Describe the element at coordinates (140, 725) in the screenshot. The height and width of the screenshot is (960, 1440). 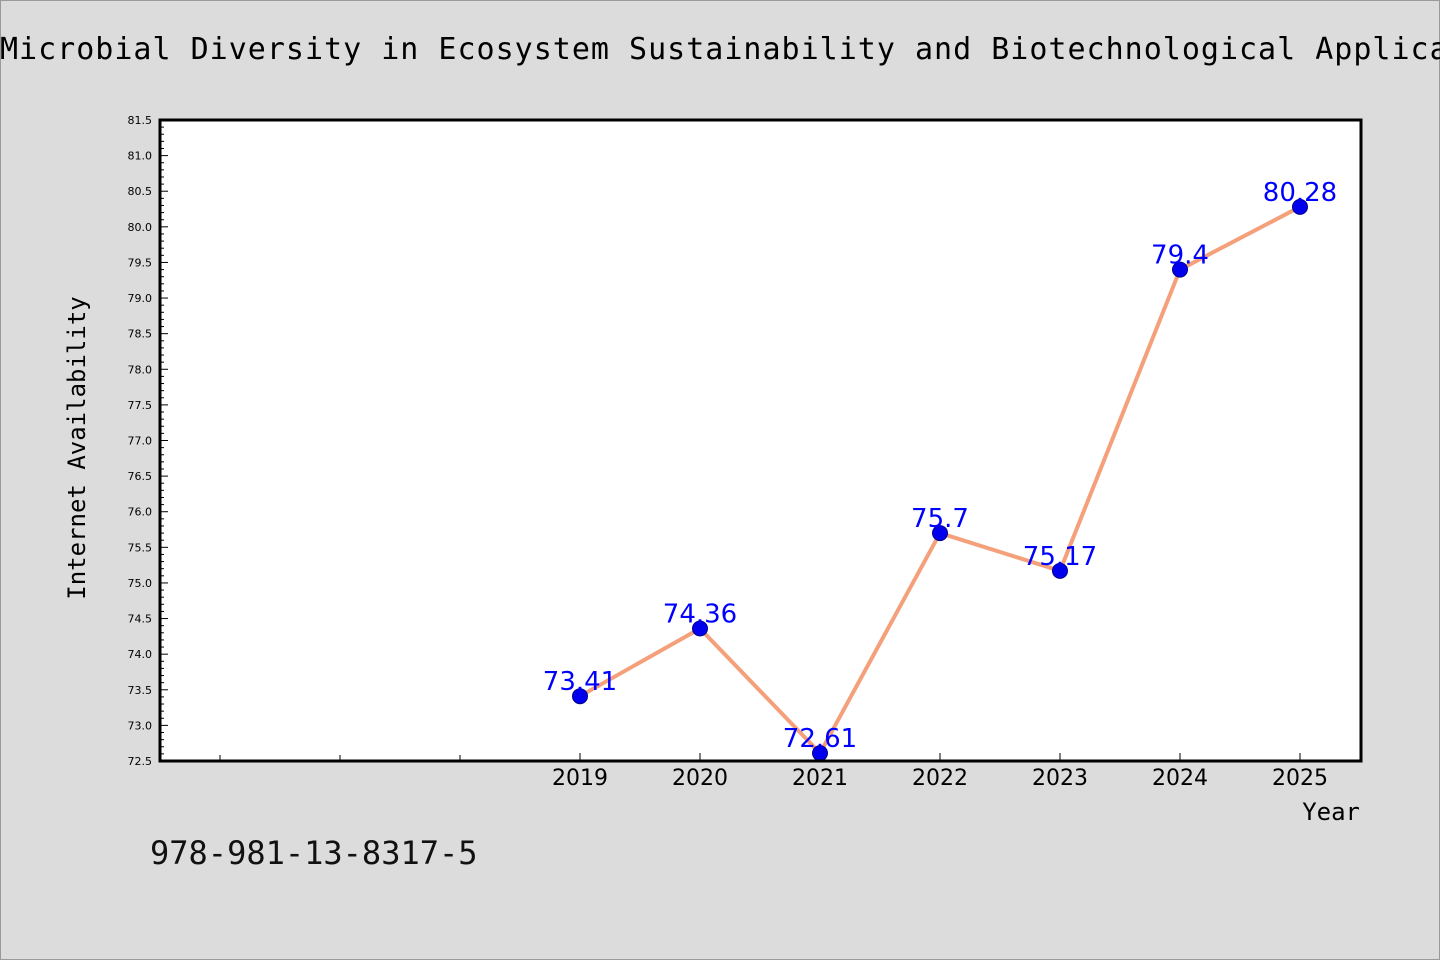
I see `y-tick-label: 73.0` at that location.